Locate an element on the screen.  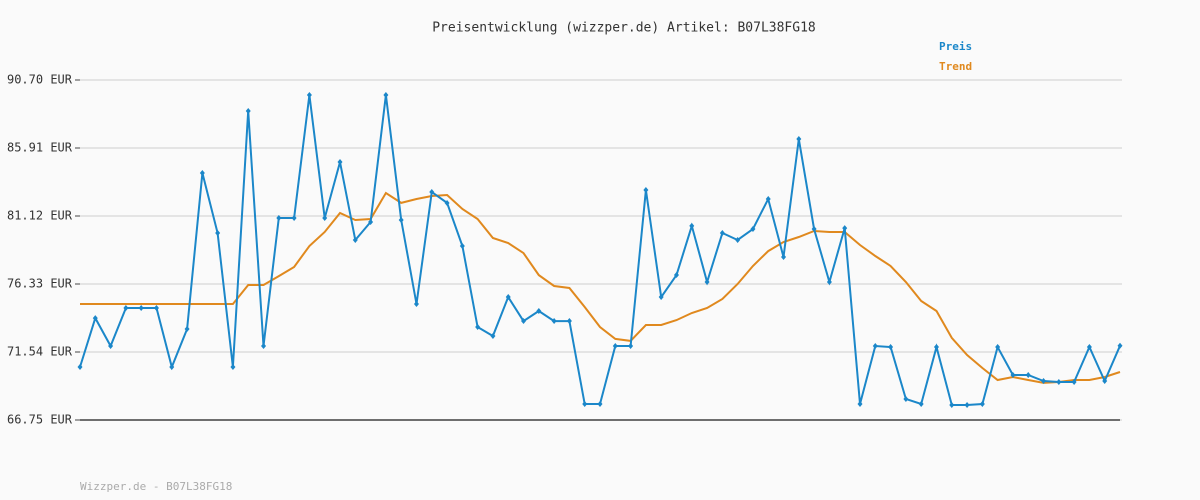
y-tick-label: 76.33 EUR is located at coordinates (40, 284).